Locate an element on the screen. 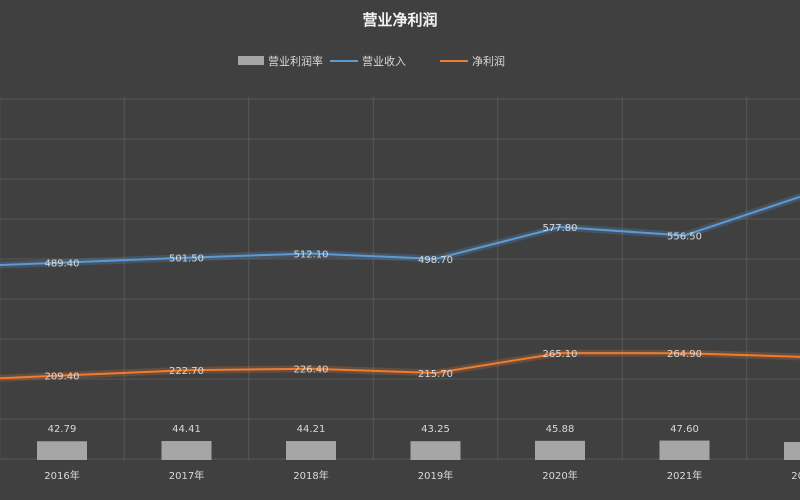  line-value-label: 209.40 is located at coordinates (62, 377).